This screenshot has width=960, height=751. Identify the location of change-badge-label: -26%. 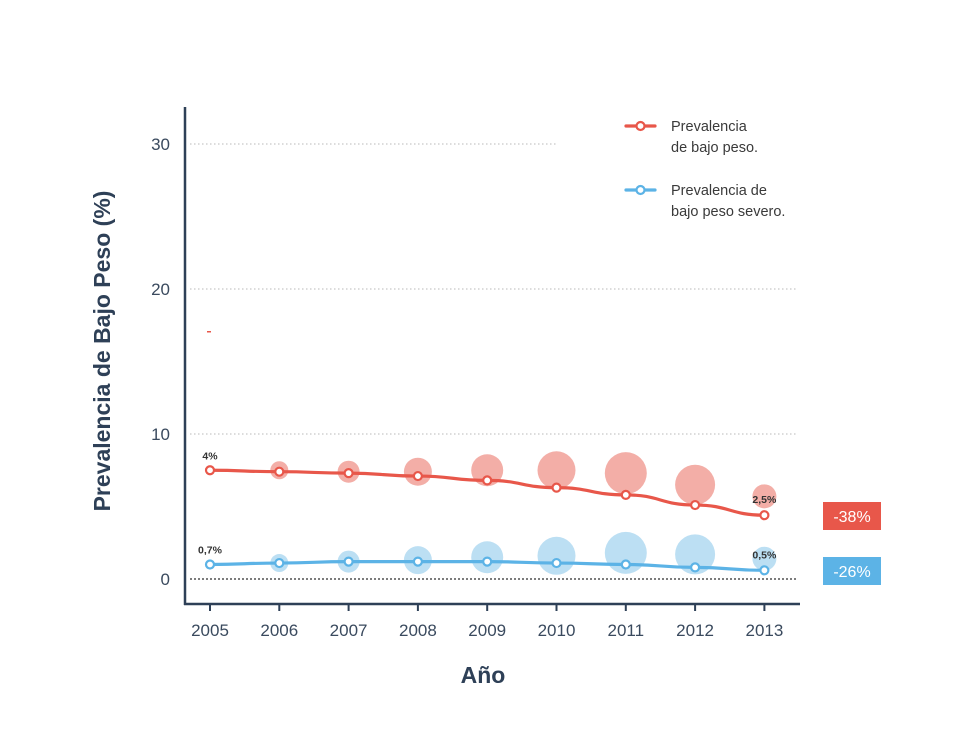
(851, 572).